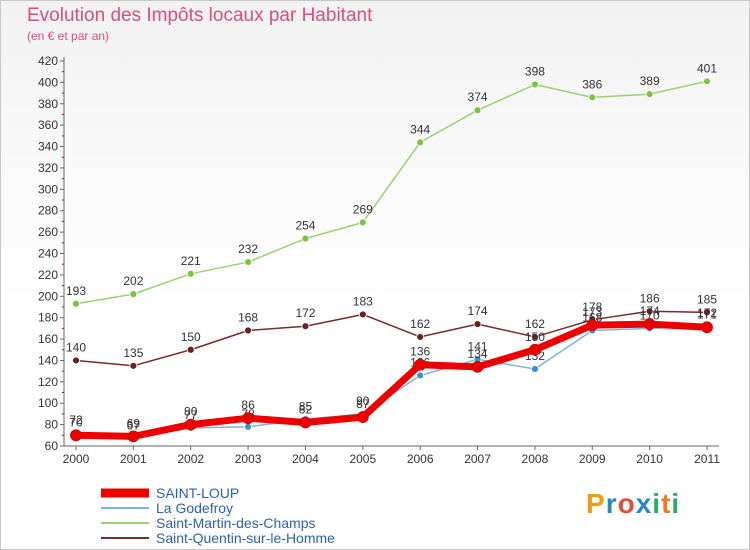 The image size is (750, 550). Describe the element at coordinates (76, 291) in the screenshot. I see `data-label: 193` at that location.